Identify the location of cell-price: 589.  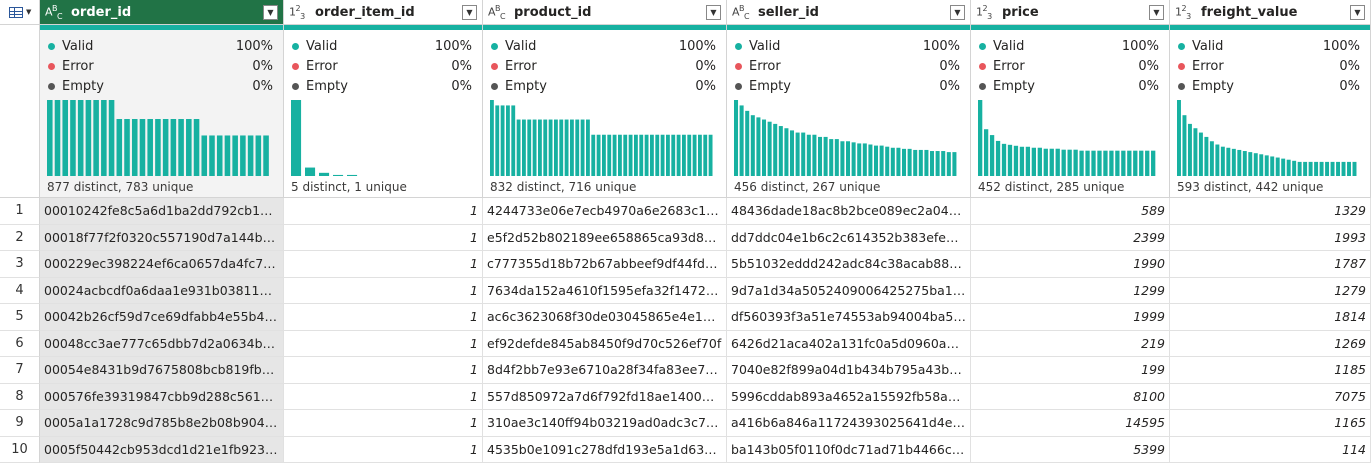
(1070, 211).